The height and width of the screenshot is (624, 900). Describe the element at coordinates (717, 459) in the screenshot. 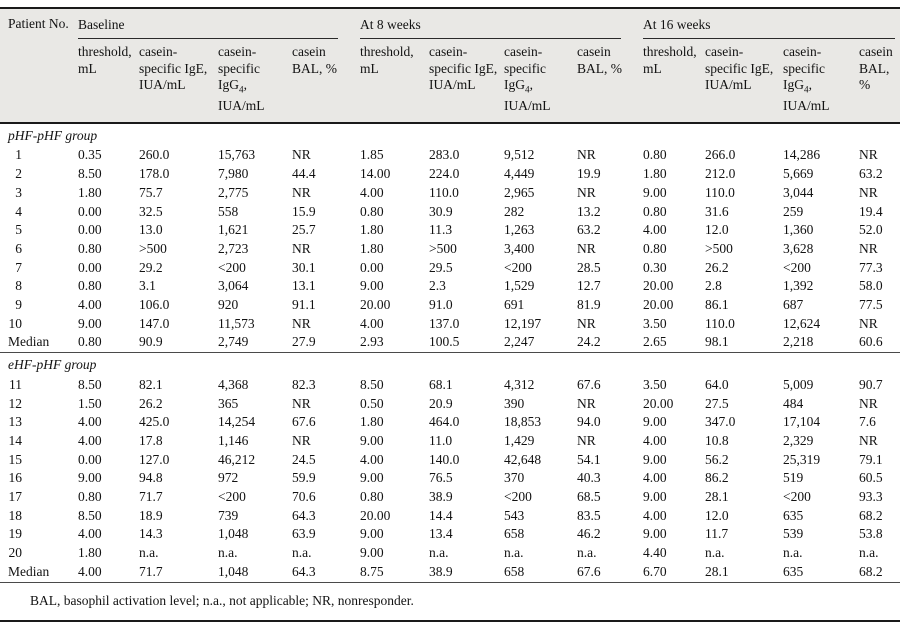

I see `value-cell: 56.2` at that location.